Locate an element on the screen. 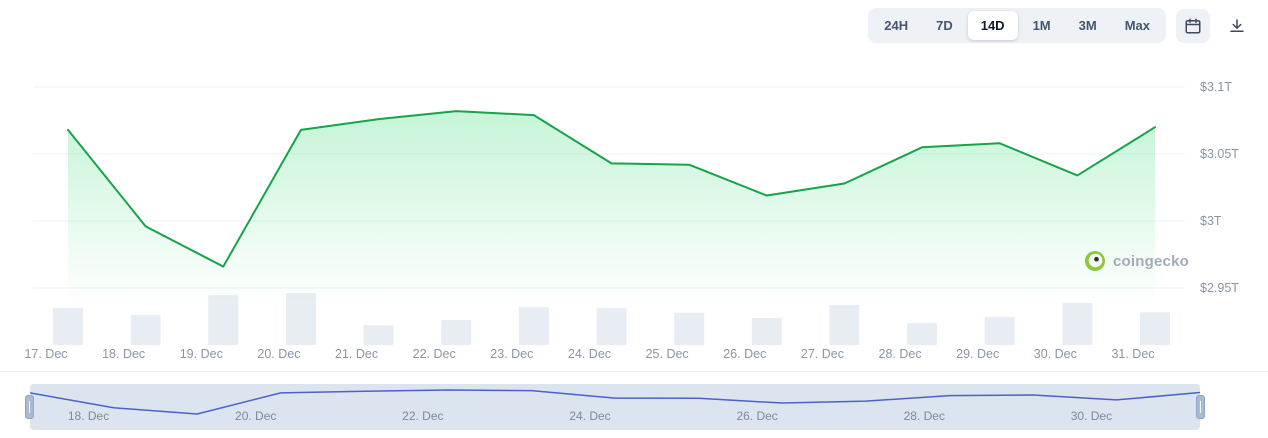 The height and width of the screenshot is (438, 1268). x-axis-label: 27. Dec is located at coordinates (822, 354).